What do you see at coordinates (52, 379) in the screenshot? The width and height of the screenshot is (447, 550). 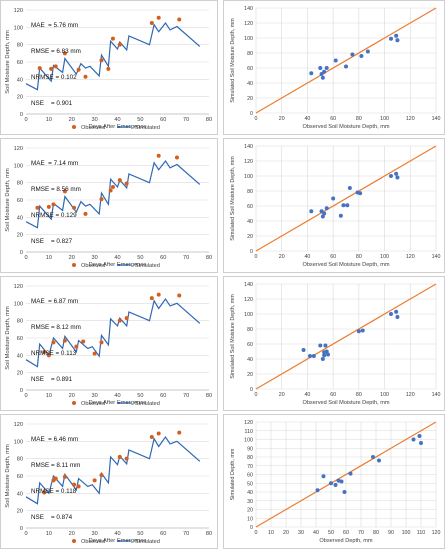 I see `nse-text-3: NSE = 0.891` at bounding box center [52, 379].